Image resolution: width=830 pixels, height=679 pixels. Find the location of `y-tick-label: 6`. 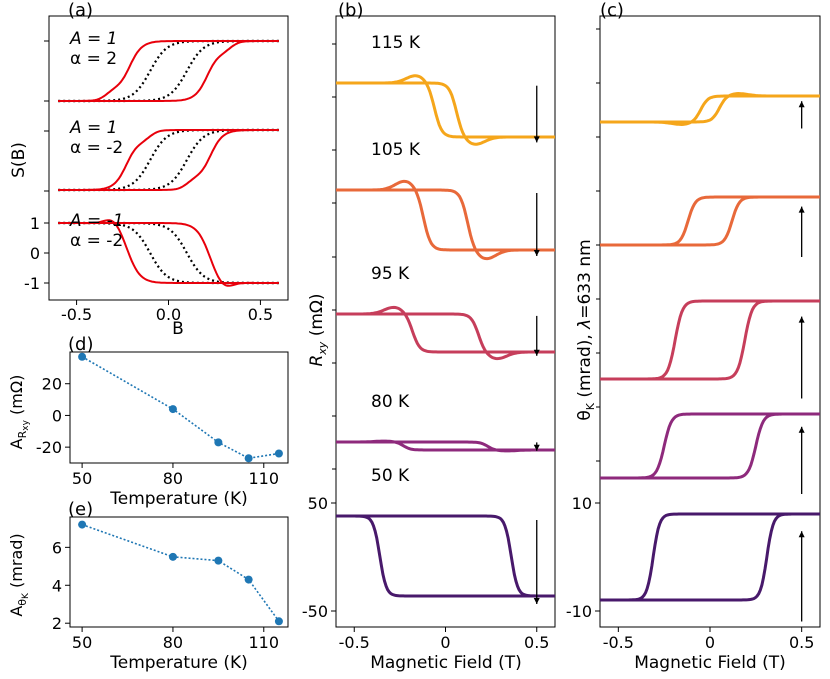

y-tick-label: 6 is located at coordinates (57, 547).